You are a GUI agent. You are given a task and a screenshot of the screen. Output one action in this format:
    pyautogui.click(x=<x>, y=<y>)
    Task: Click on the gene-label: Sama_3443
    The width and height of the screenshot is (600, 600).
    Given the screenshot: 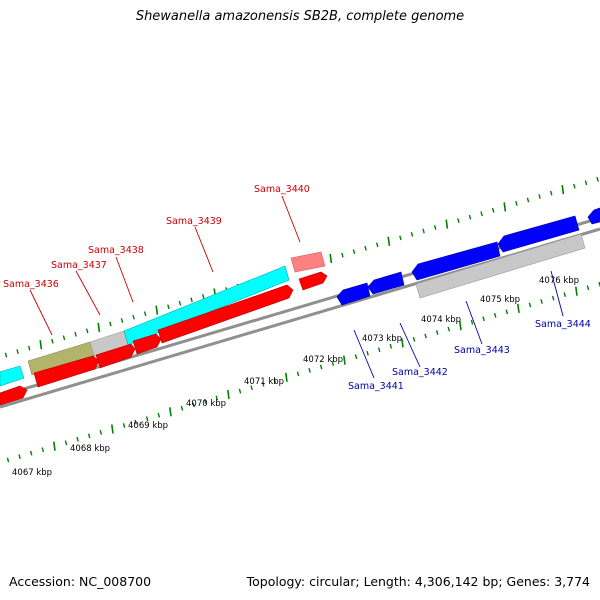 What is the action you would take?
    pyautogui.click(x=482, y=350)
    